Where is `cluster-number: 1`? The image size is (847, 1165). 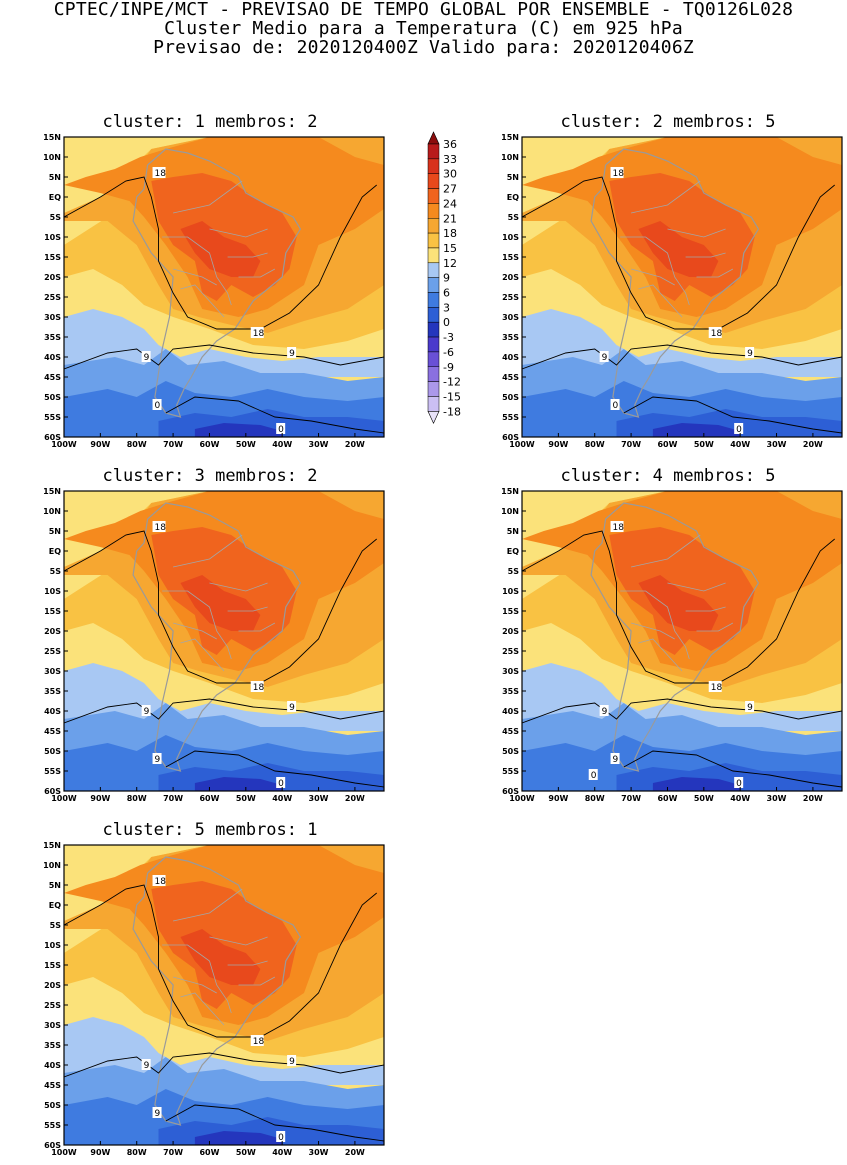 cluster-number: 1 is located at coordinates (199, 122).